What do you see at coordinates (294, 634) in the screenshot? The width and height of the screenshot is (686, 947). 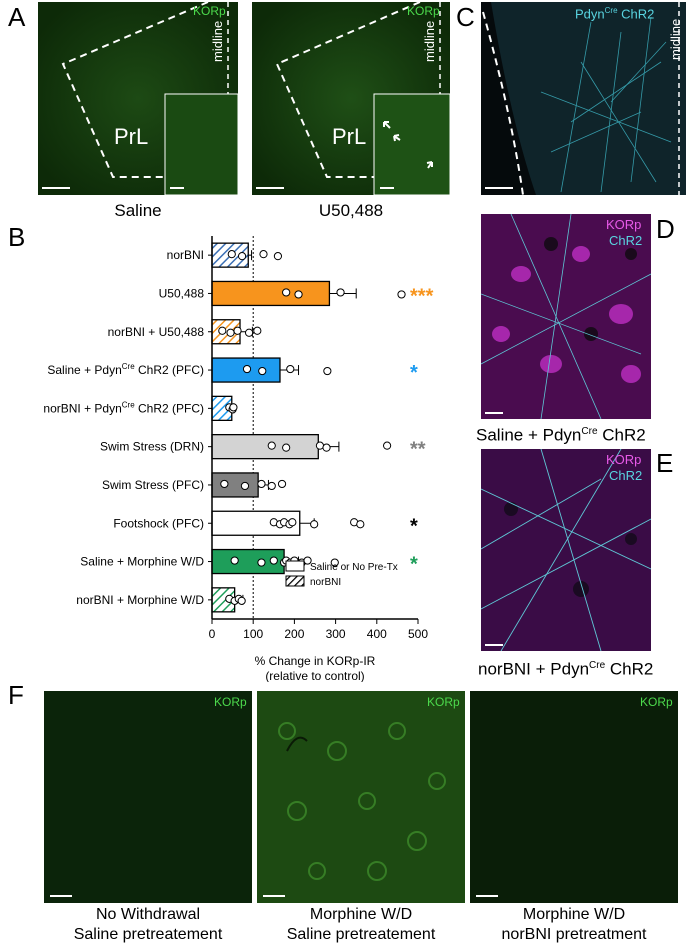 I see `x-tick-label: 200` at bounding box center [294, 634].